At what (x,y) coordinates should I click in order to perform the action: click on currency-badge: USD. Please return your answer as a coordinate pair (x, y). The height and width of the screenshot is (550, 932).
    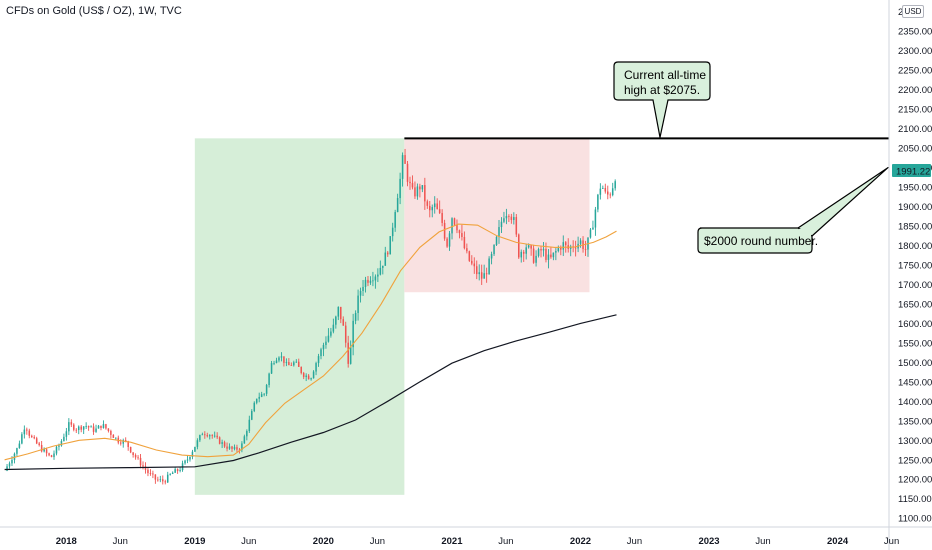
    Looking at the image, I should click on (913, 11).